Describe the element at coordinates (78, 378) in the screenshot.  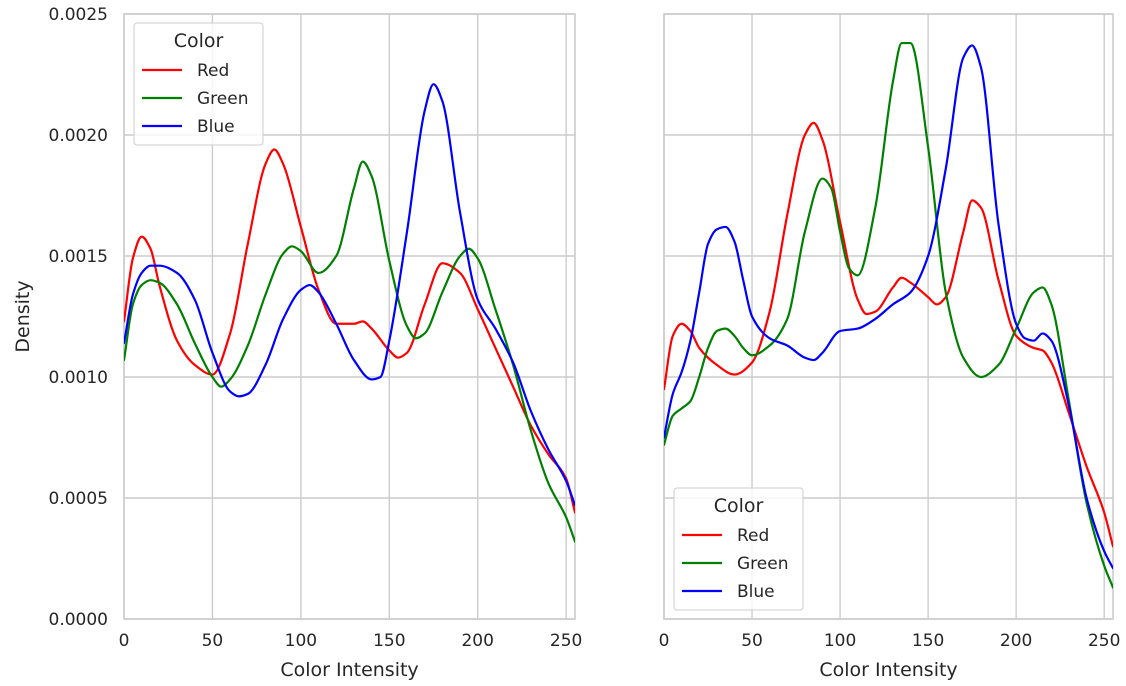
I see `y-tick-label: 0.0010` at that location.